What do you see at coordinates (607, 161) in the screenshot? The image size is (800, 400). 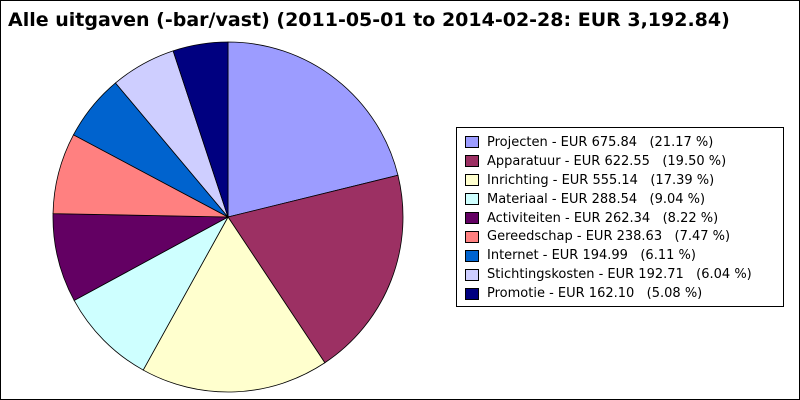 I see `legend-label-1: Apparatuur - EUR 622.55 (19.50 %)` at bounding box center [607, 161].